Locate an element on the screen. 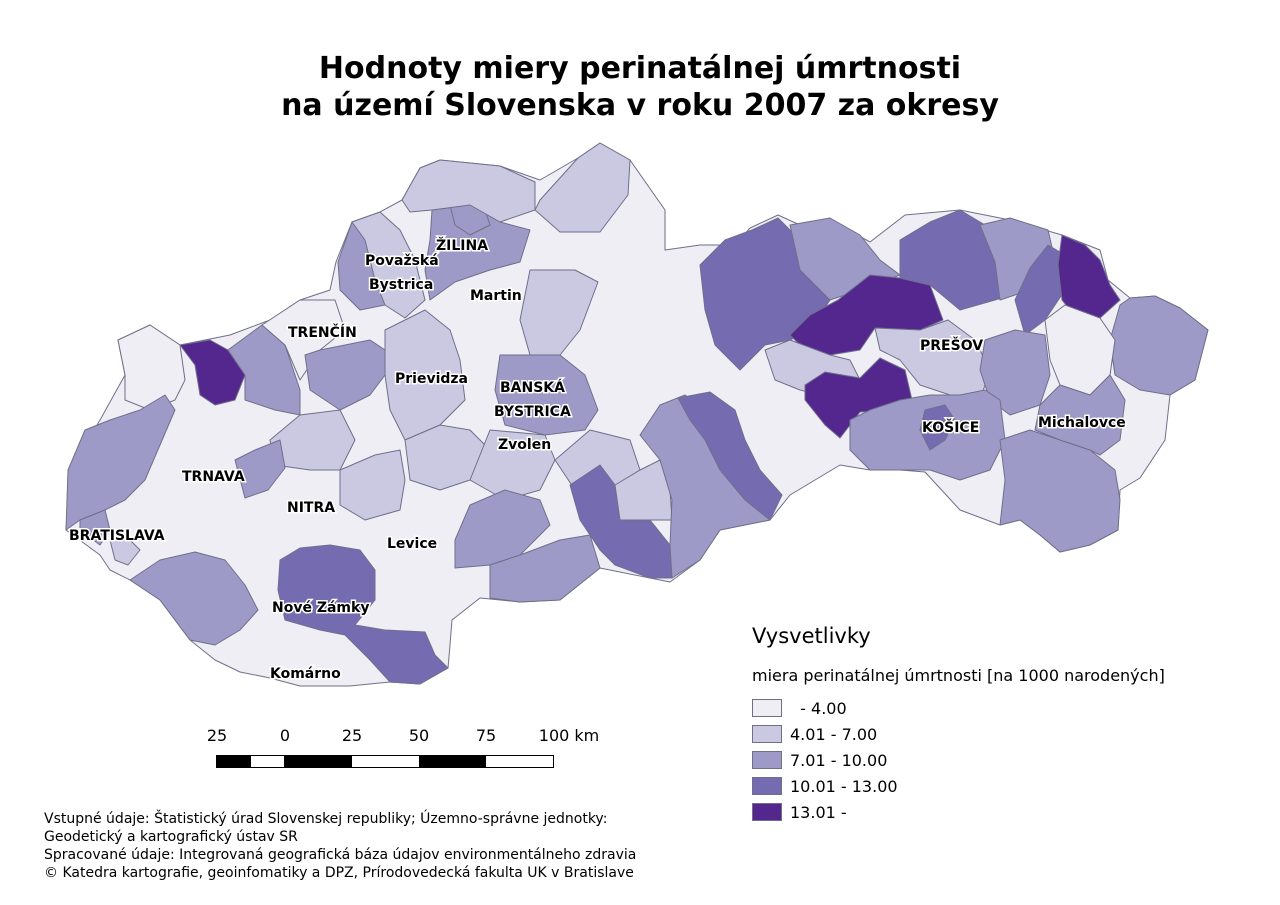 The width and height of the screenshot is (1280, 905). city-label-nitra: NITRA is located at coordinates (311, 508).